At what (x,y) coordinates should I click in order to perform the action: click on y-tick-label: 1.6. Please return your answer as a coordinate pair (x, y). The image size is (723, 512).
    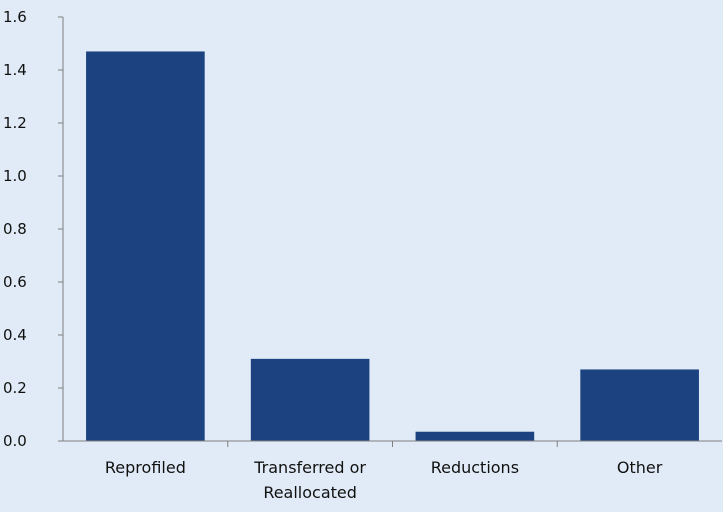
    Looking at the image, I should click on (15, 17).